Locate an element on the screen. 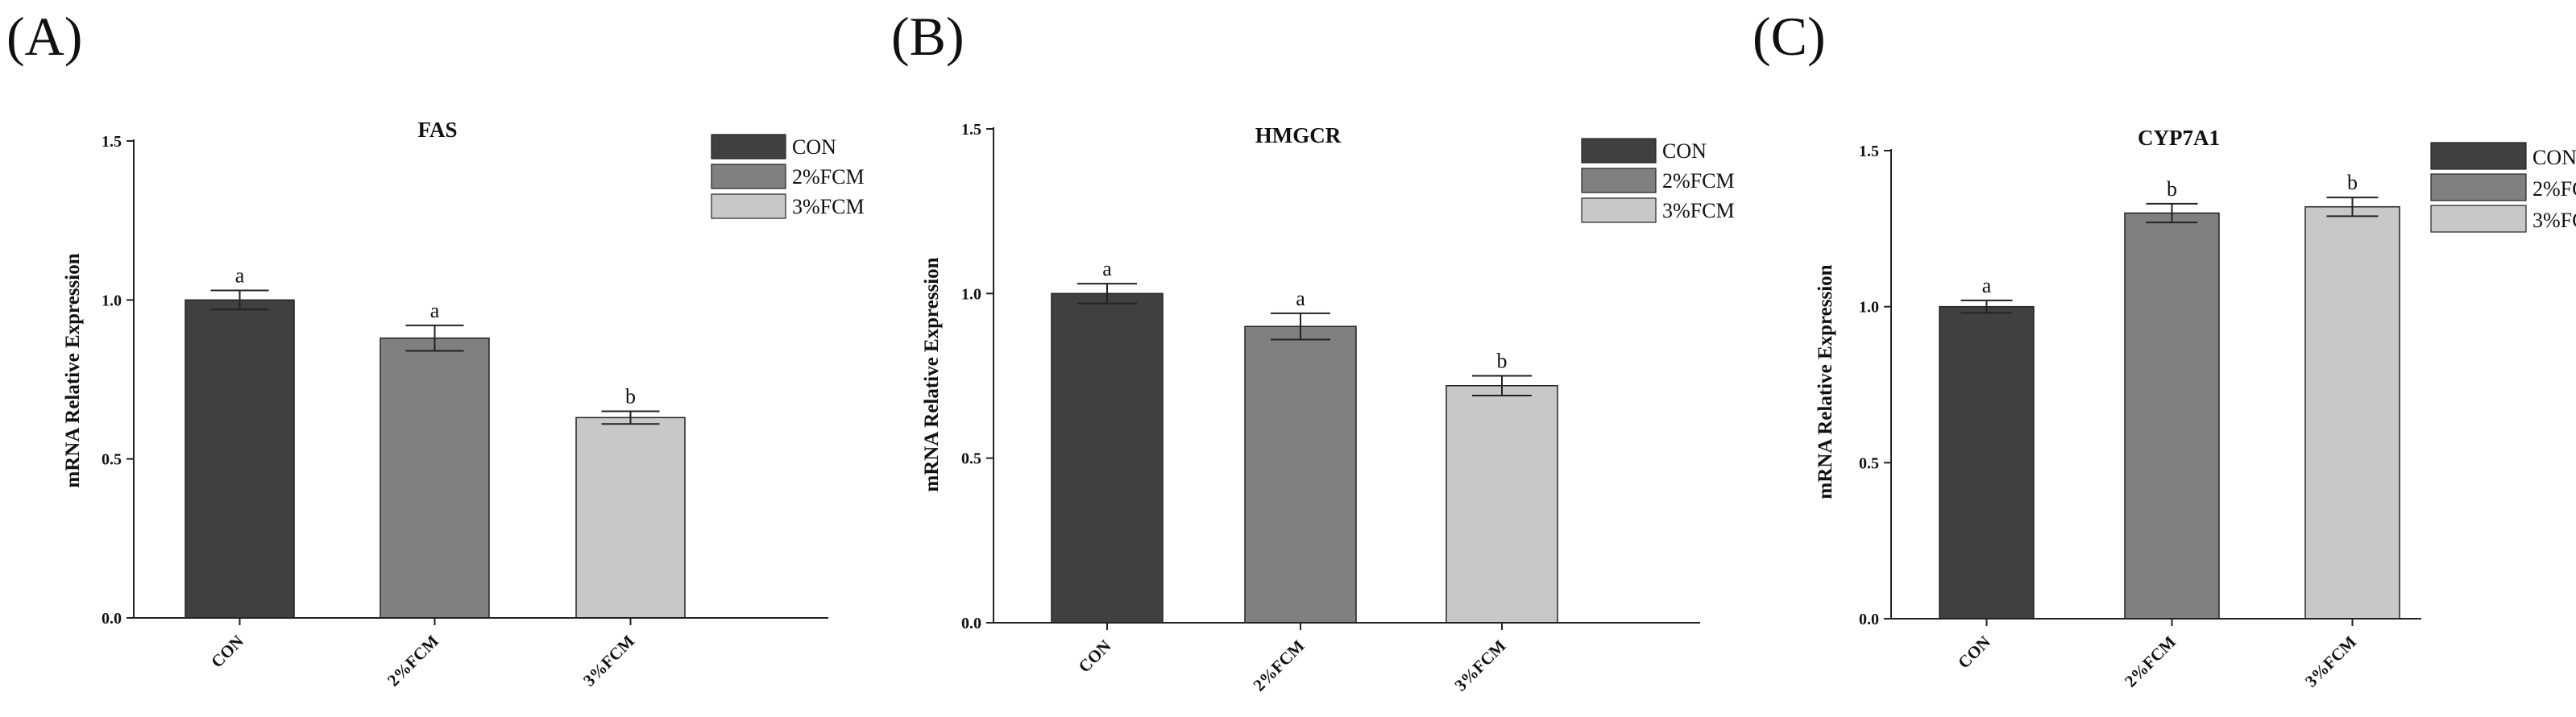  chart-title: FAS is located at coordinates (437, 130).